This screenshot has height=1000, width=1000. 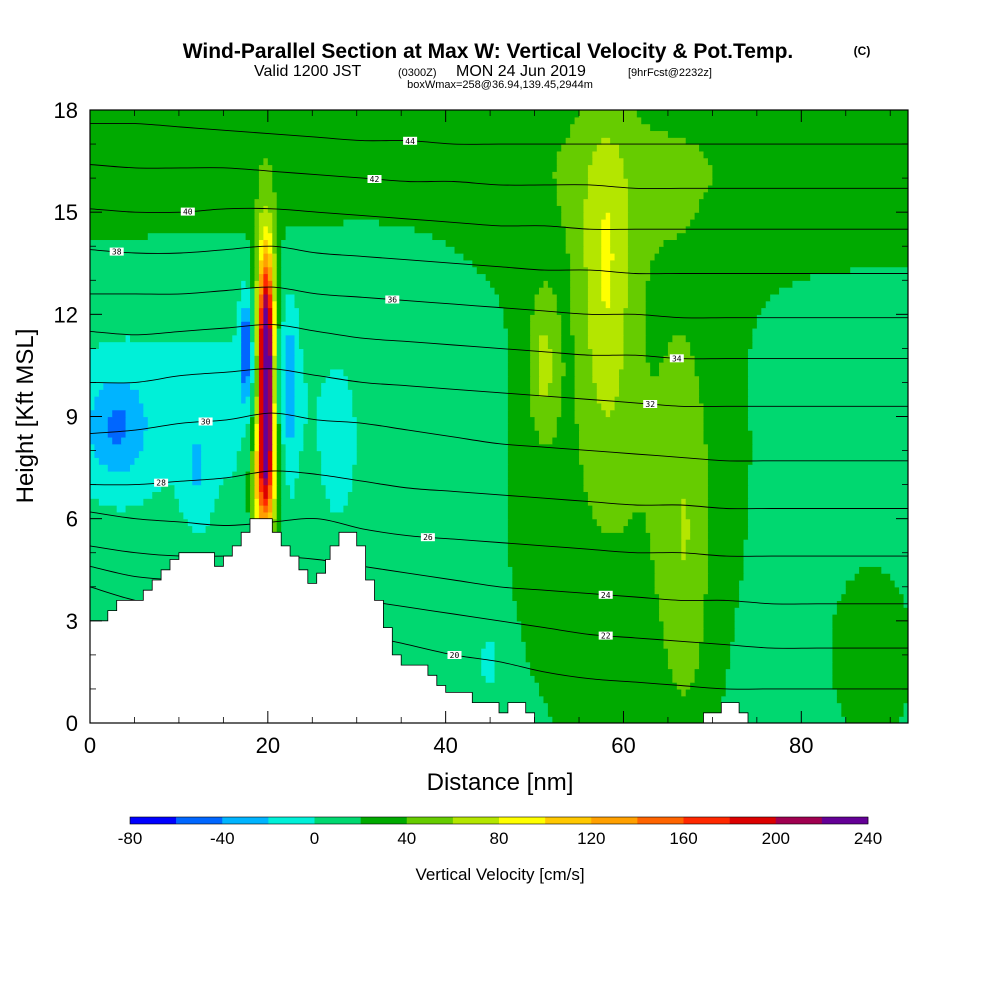 What do you see at coordinates (623, 745) in the screenshot?
I see `x-tick-label: 60` at bounding box center [623, 745].